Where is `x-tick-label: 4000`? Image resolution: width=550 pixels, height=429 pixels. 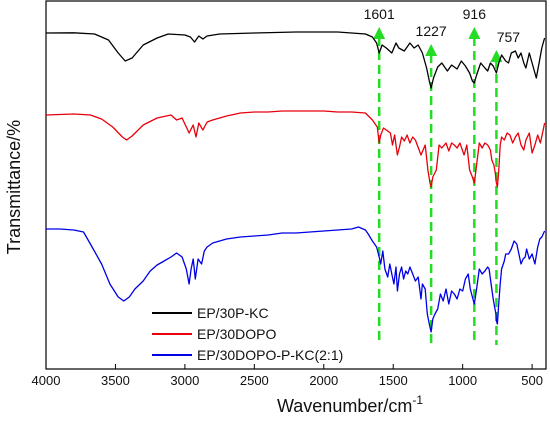 x-tick-label: 4000 is located at coordinates (46, 380).